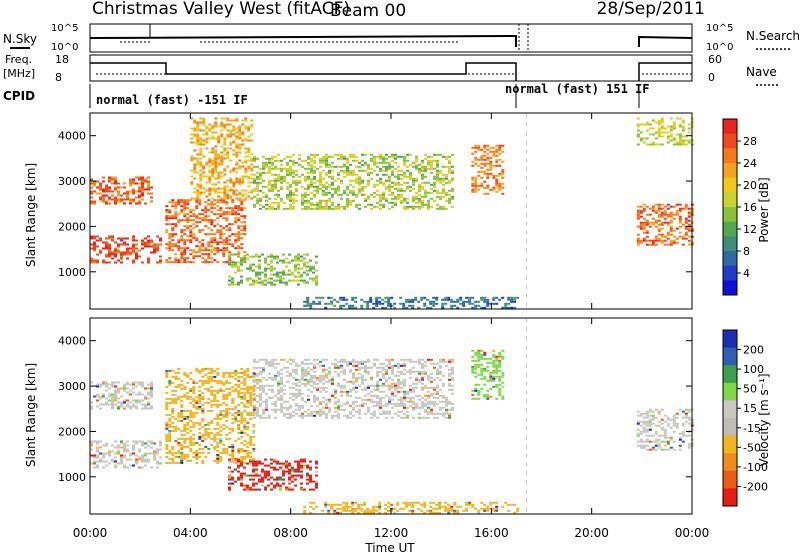  Describe the element at coordinates (20, 39) in the screenshot. I see `nsky-label: N.Sky` at that location.